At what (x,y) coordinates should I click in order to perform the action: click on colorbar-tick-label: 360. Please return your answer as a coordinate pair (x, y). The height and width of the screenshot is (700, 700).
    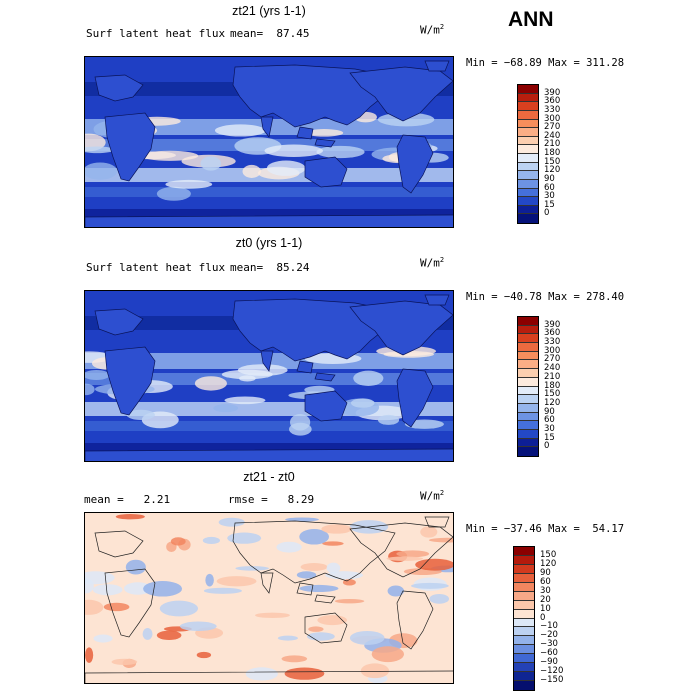
    Looking at the image, I should click on (552, 101).